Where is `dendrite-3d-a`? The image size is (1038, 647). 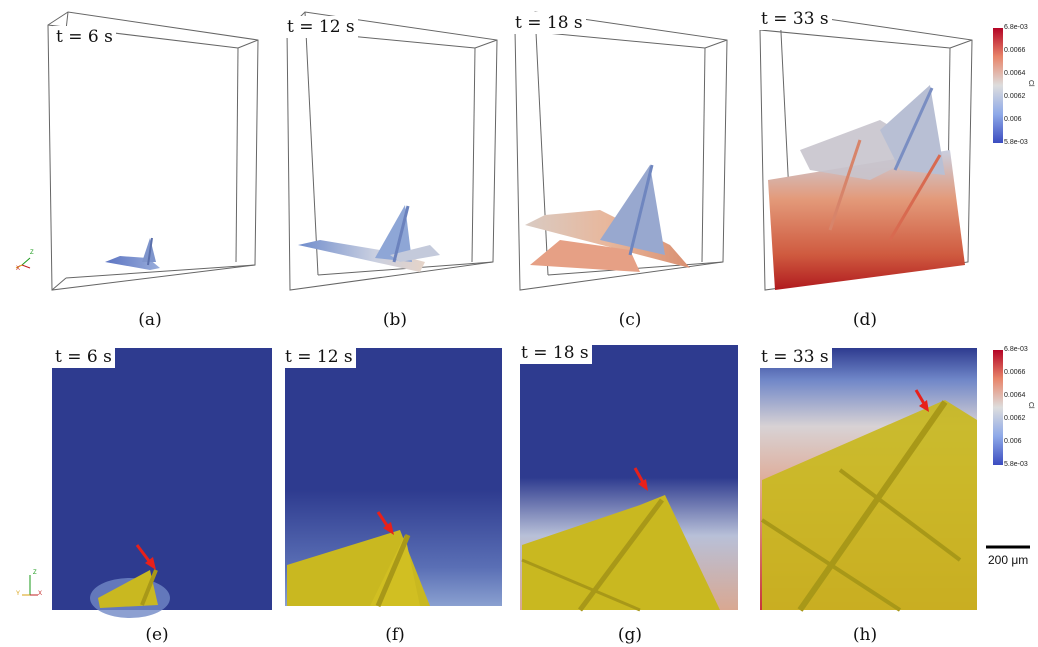
dendrite-3d-a is located at coordinates (132, 253).